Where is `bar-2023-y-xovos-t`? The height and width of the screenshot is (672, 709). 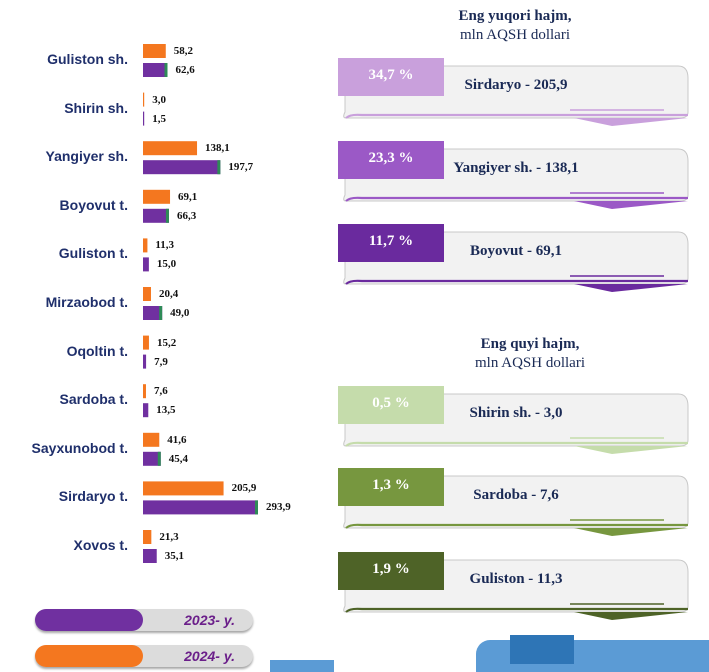
bar-2023-y-xovos-t is located at coordinates (150, 556).